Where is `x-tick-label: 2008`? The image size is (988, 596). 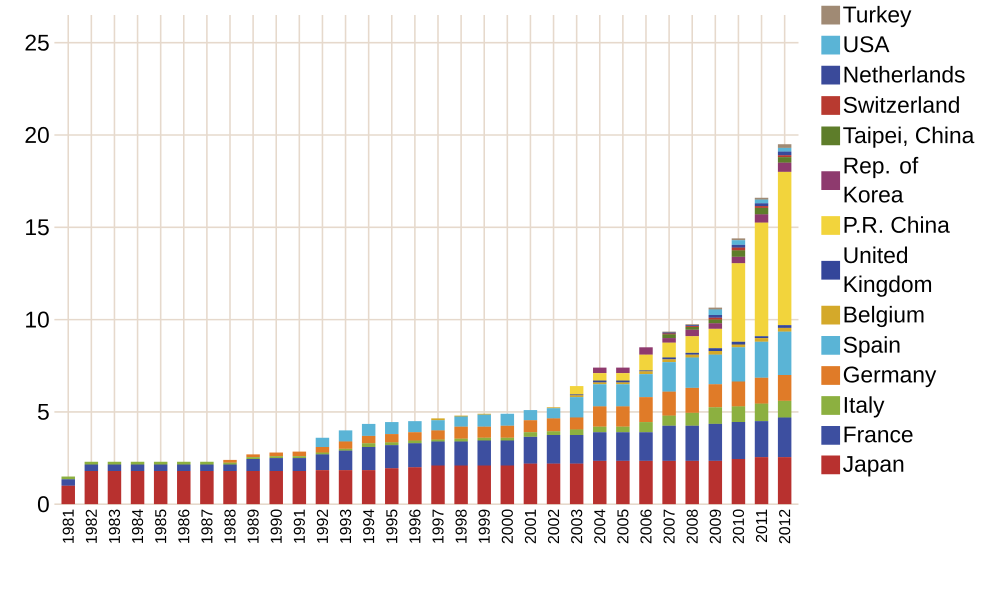 x-tick-label: 2008 is located at coordinates (692, 527).